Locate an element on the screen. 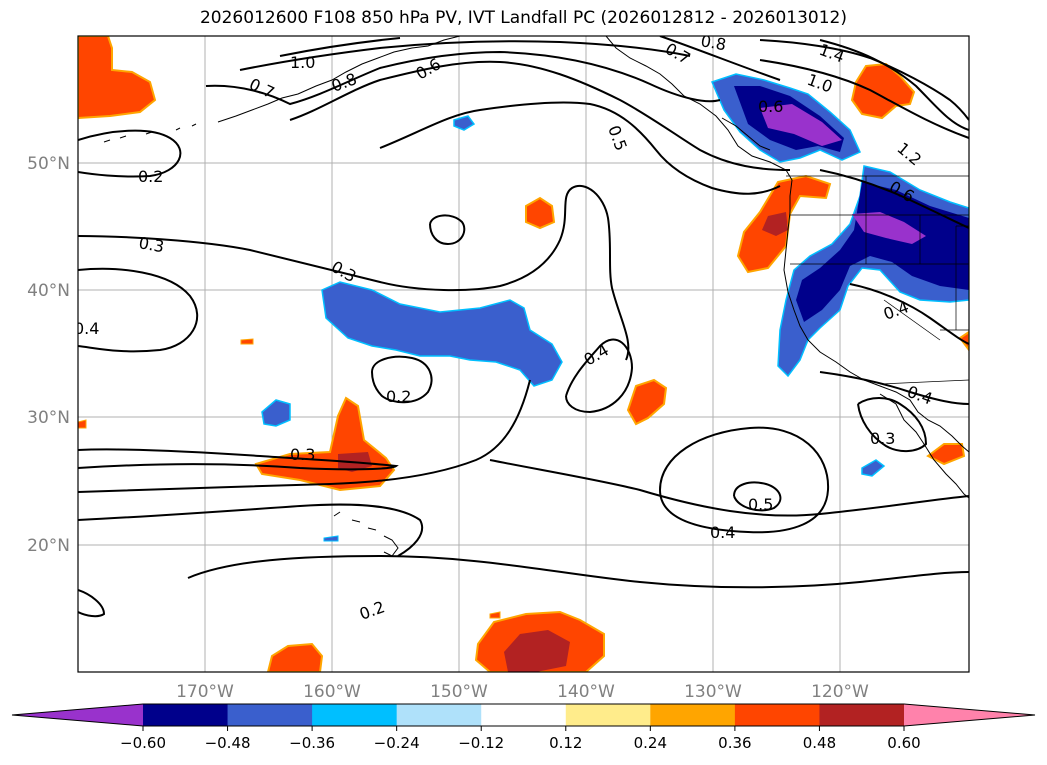 This screenshot has height=765, width=1047. lon-label-150w: 150°W is located at coordinates (459, 692).